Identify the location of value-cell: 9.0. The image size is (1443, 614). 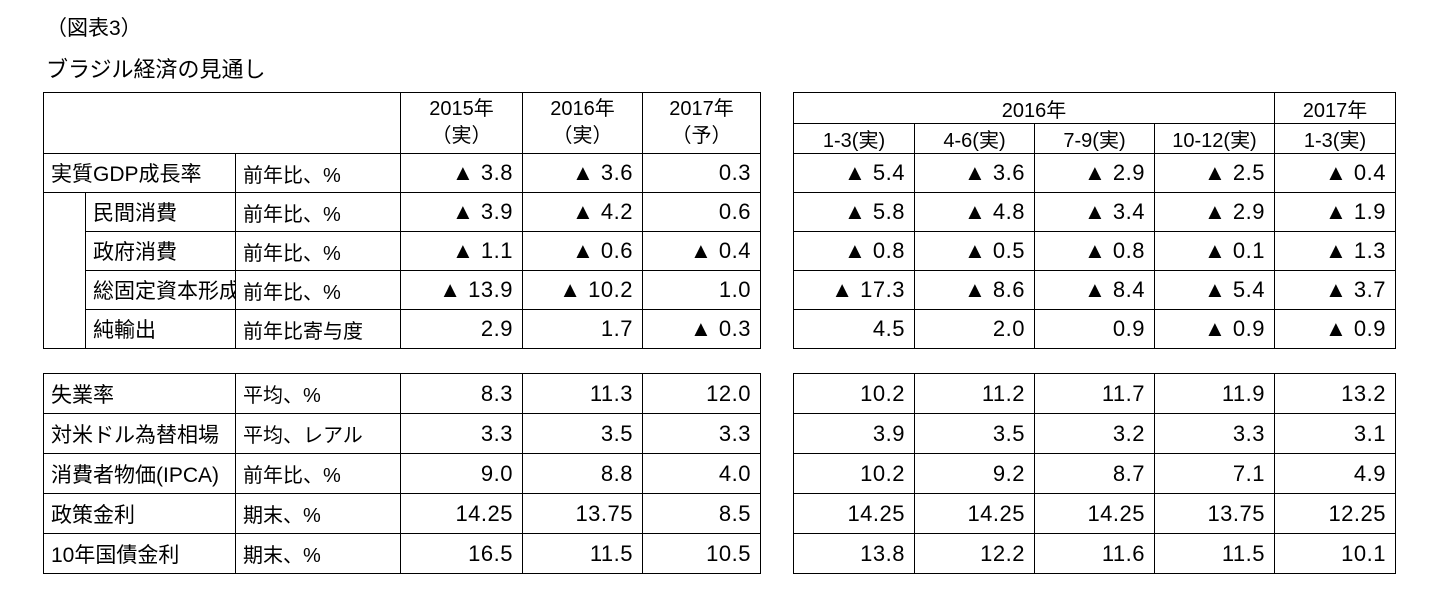
(461, 473).